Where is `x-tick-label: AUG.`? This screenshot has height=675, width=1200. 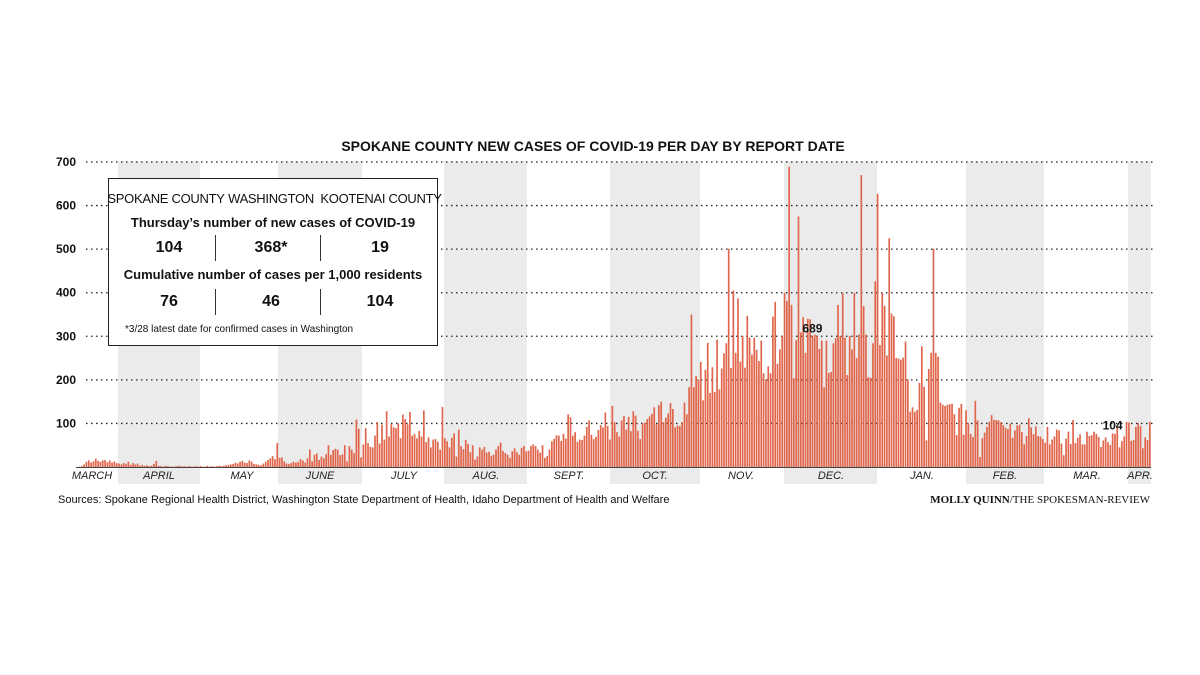 x-tick-label: AUG. is located at coordinates (486, 476).